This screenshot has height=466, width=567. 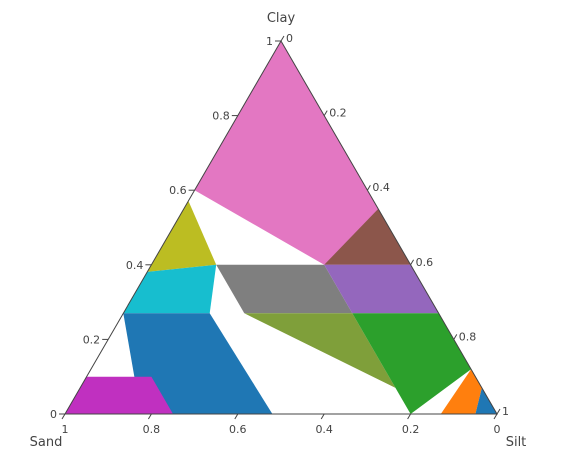 I want to click on tick-label-silt-5: 1, so click(x=505, y=411).